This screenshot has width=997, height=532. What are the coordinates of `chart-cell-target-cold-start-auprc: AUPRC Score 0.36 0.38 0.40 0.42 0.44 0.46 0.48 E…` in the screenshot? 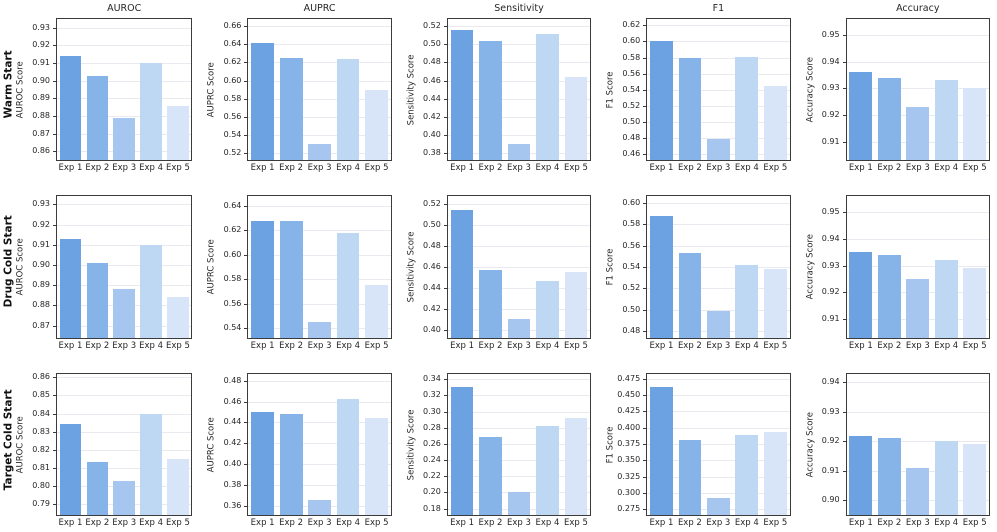 It's located at (298, 443).